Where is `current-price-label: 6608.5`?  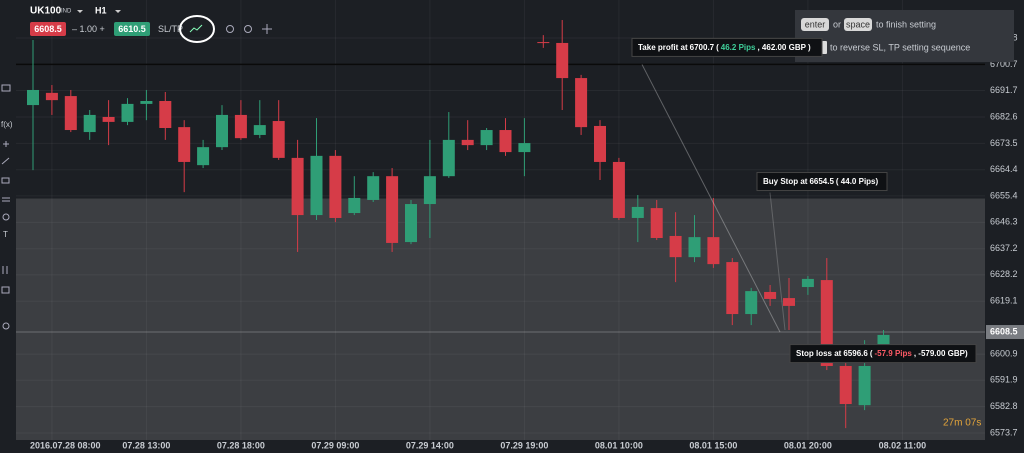
current-price-label: 6608.5 is located at coordinates (1004, 331).